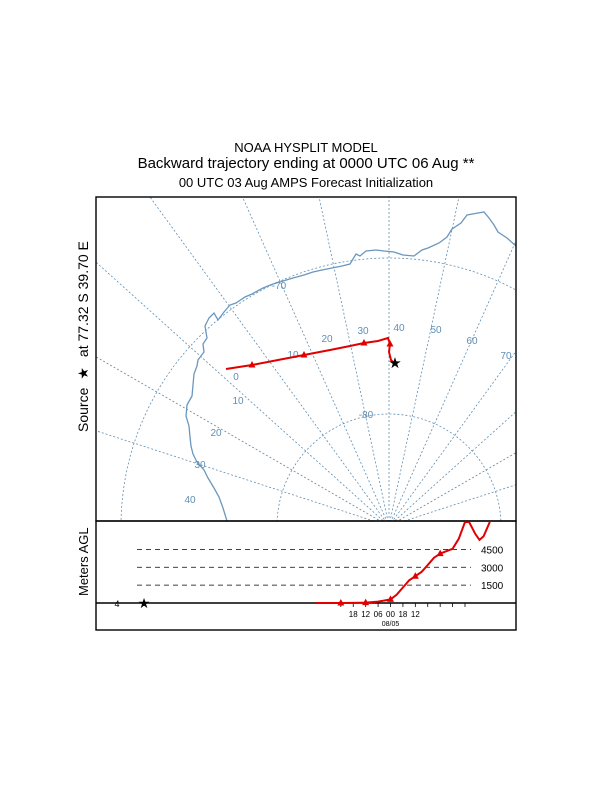 This screenshot has width=612, height=792. I want to click on longitude-label: 0, so click(236, 377).